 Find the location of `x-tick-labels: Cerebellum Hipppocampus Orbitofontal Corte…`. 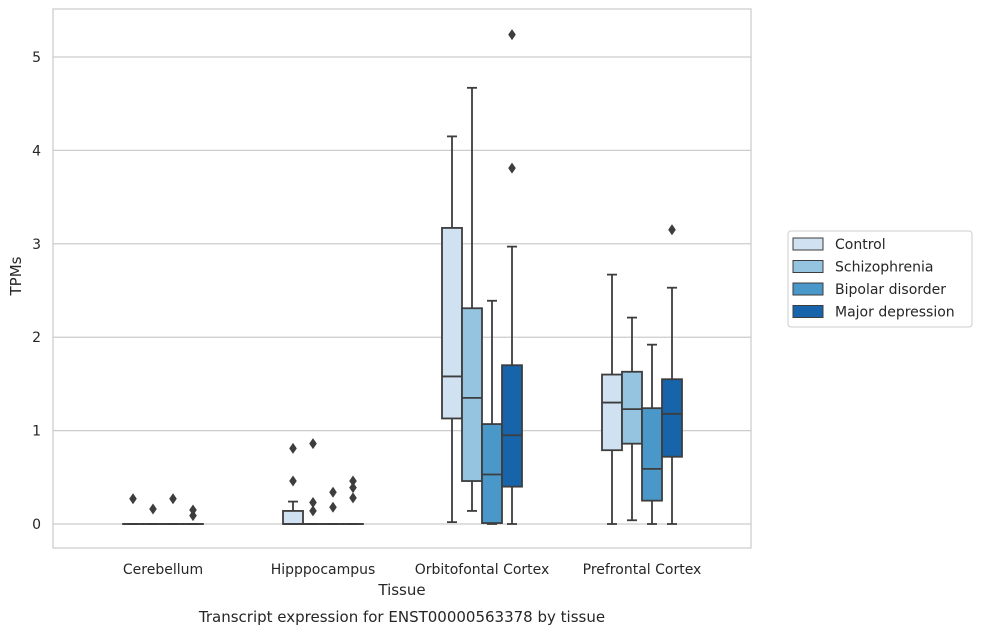

x-tick-labels: Cerebellum Hipppocampus Orbitofontal Corte… is located at coordinates (412, 570).